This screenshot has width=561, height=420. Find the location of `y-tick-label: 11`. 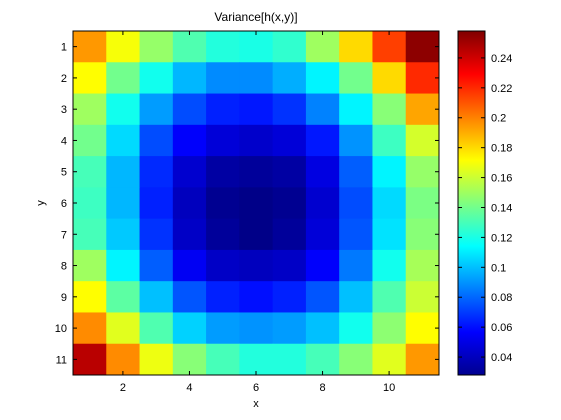

y-tick-label: 11 is located at coordinates (61, 360).